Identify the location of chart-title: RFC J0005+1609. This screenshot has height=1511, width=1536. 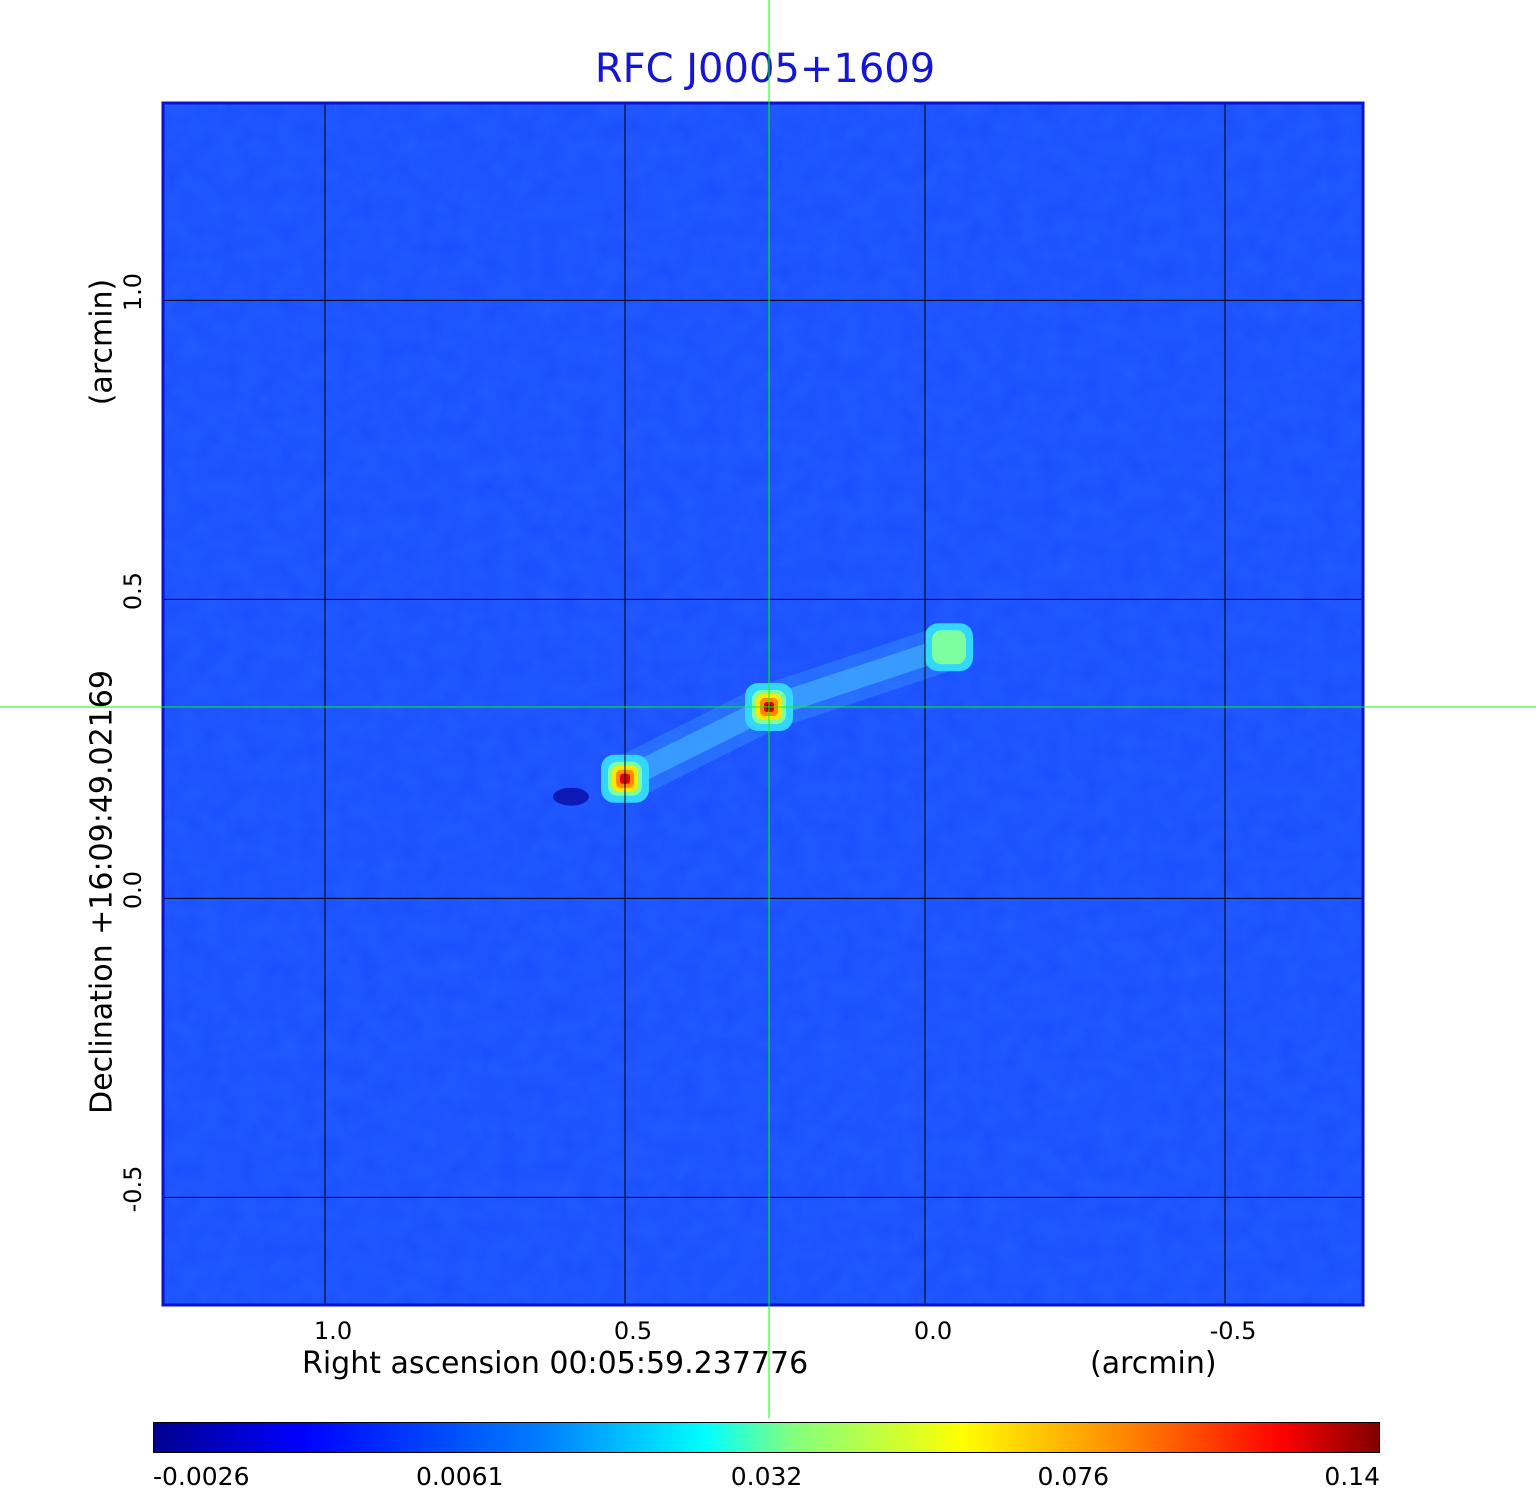
(765, 69).